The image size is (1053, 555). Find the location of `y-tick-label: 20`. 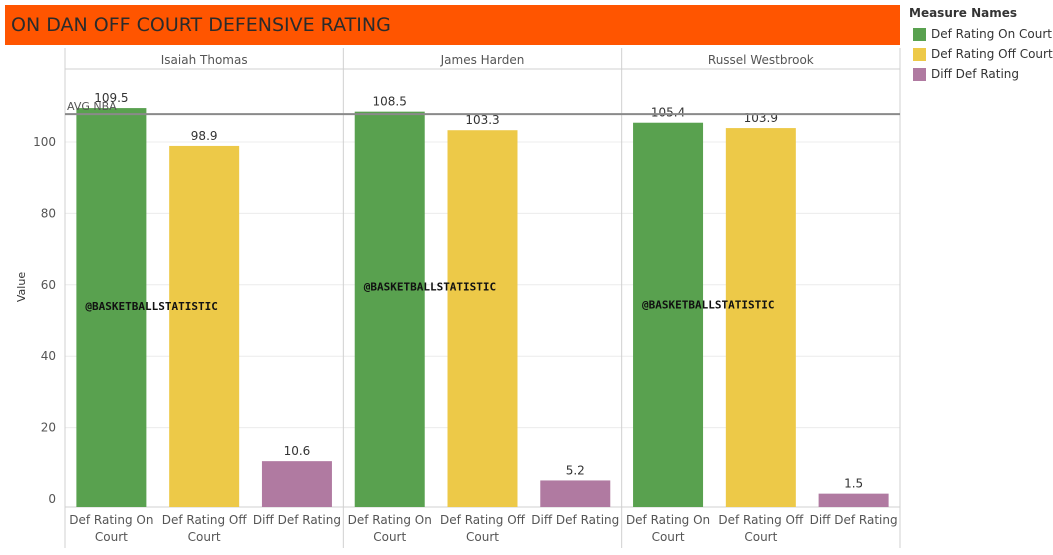

y-tick-label: 20 is located at coordinates (48, 428).